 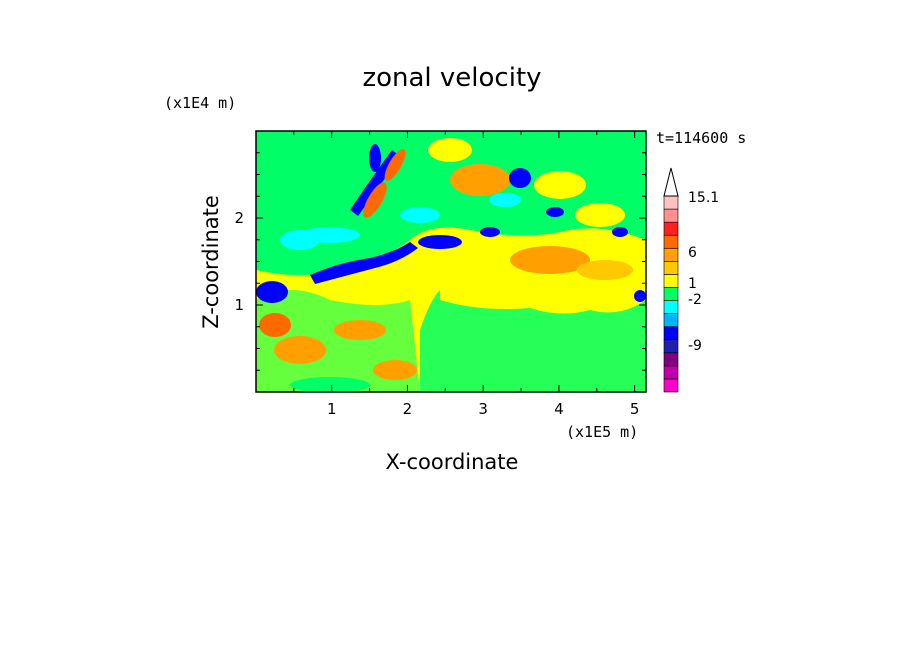 I want to click on patch-blue-diagonal, so click(x=364, y=263).